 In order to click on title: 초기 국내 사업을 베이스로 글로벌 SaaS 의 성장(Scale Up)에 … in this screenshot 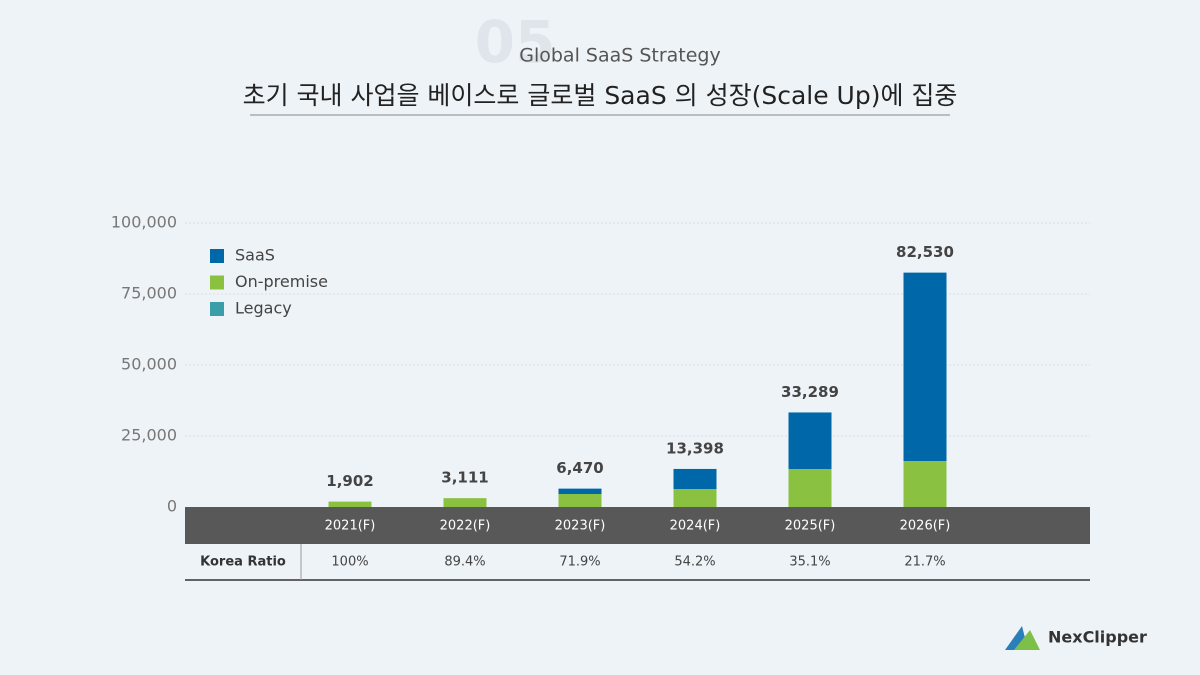, I will do `click(600, 95)`.